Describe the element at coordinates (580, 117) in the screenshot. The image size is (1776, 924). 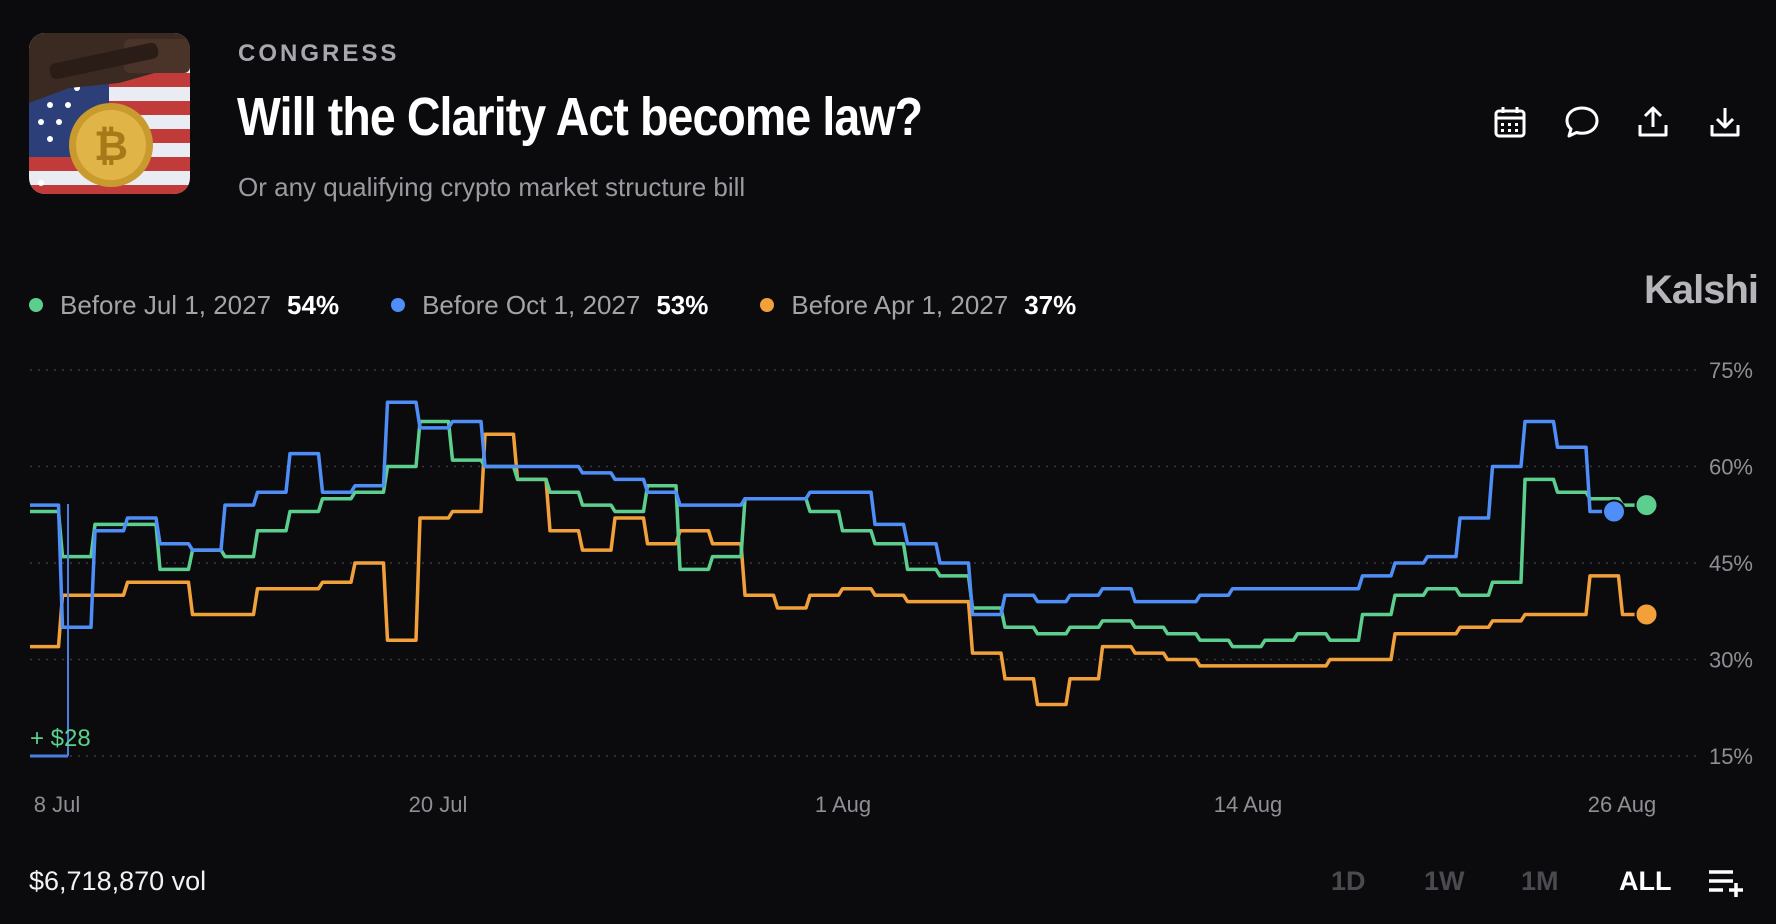
I see `market-title: Will the Clarity Act become law?` at that location.